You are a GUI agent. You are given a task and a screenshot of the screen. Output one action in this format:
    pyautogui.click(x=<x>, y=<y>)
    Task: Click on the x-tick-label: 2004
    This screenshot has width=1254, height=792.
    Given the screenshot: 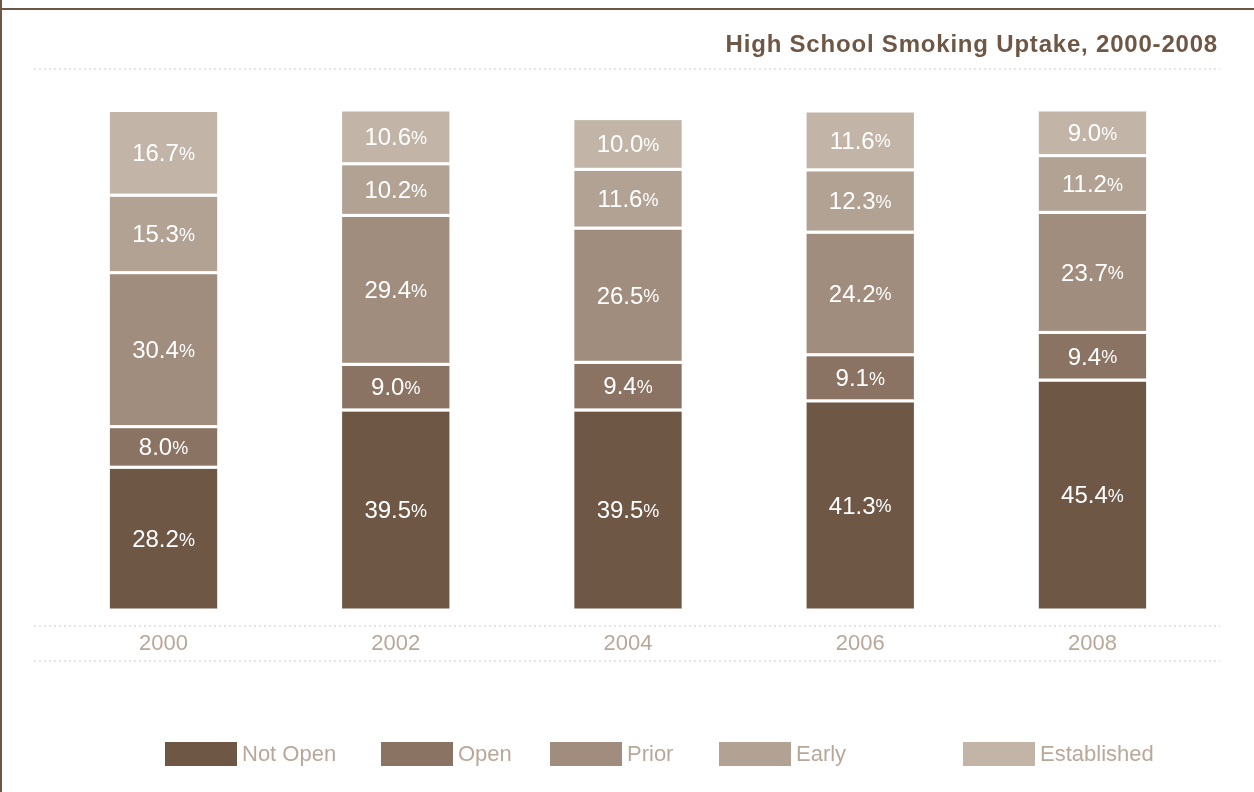 What is the action you would take?
    pyautogui.click(x=628, y=642)
    